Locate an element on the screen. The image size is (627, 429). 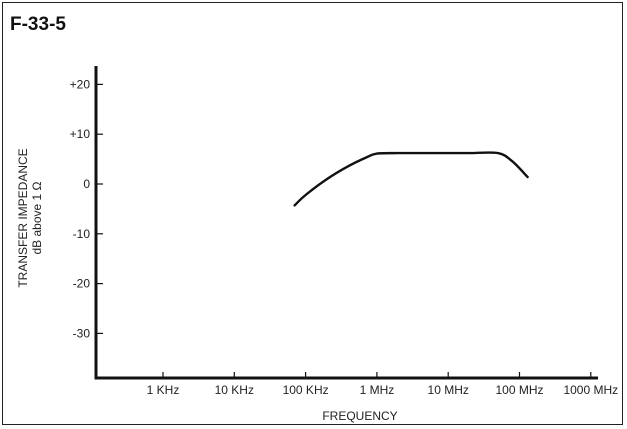
series-layer is located at coordinates (411, 179).